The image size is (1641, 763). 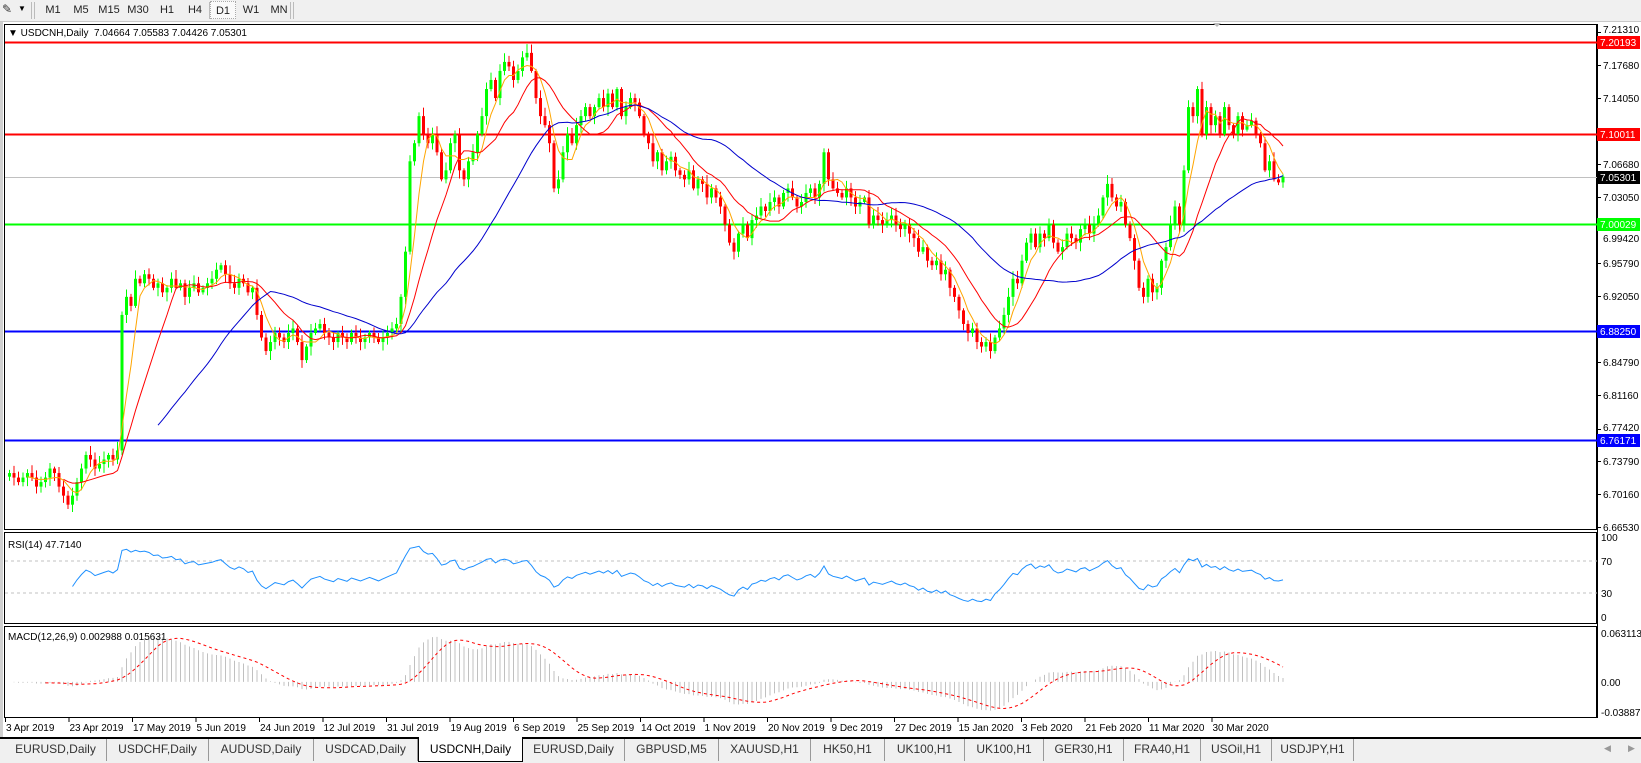 I want to click on one-click-trading-toggle-icon, so click(x=1217, y=25).